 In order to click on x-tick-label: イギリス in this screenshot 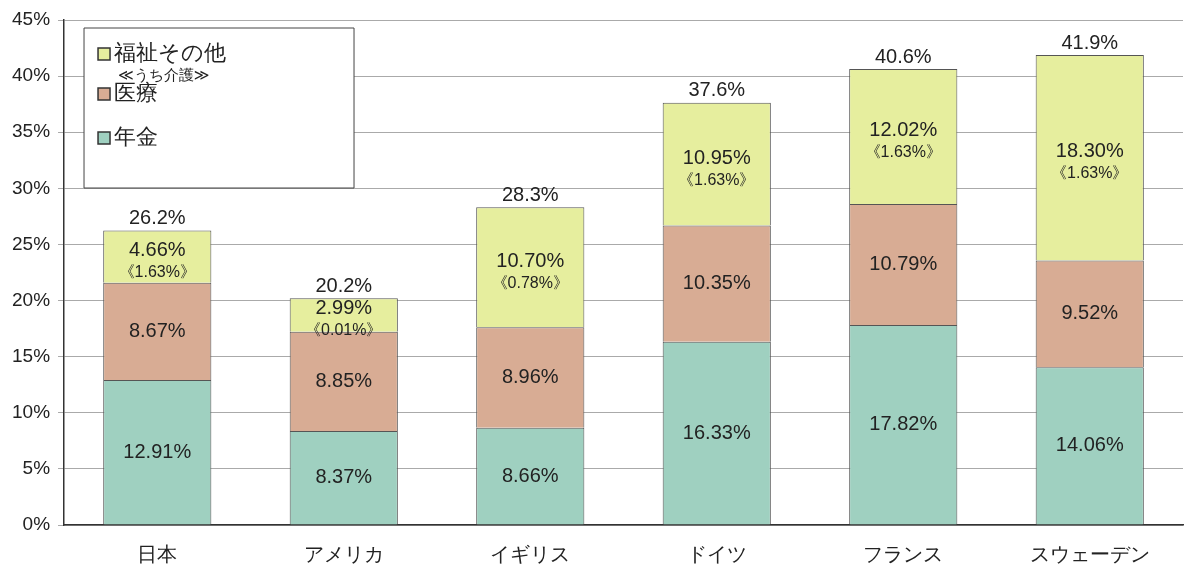, I will do `click(530, 553)`.